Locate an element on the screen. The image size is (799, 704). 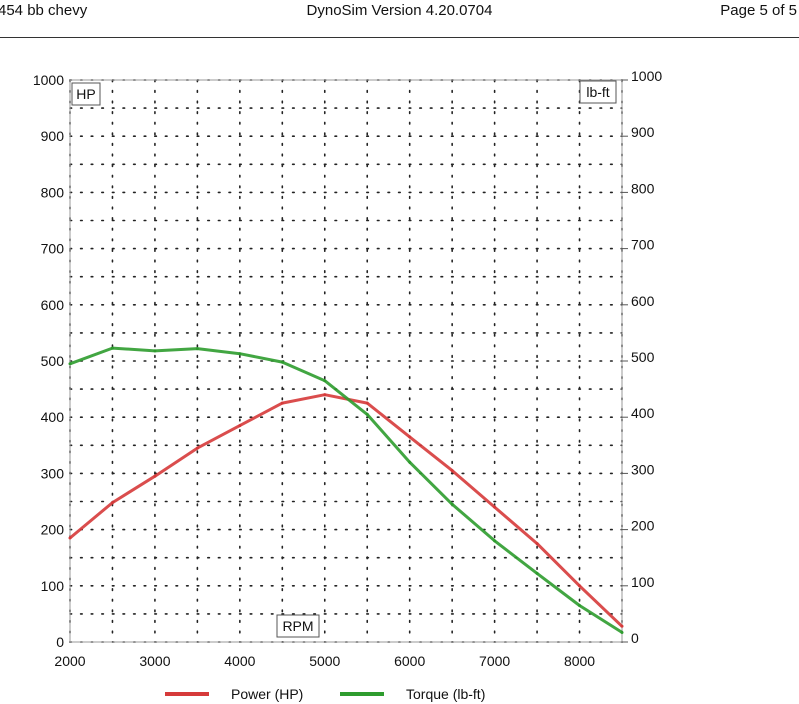
rpm-label-box is located at coordinates (298, 626).